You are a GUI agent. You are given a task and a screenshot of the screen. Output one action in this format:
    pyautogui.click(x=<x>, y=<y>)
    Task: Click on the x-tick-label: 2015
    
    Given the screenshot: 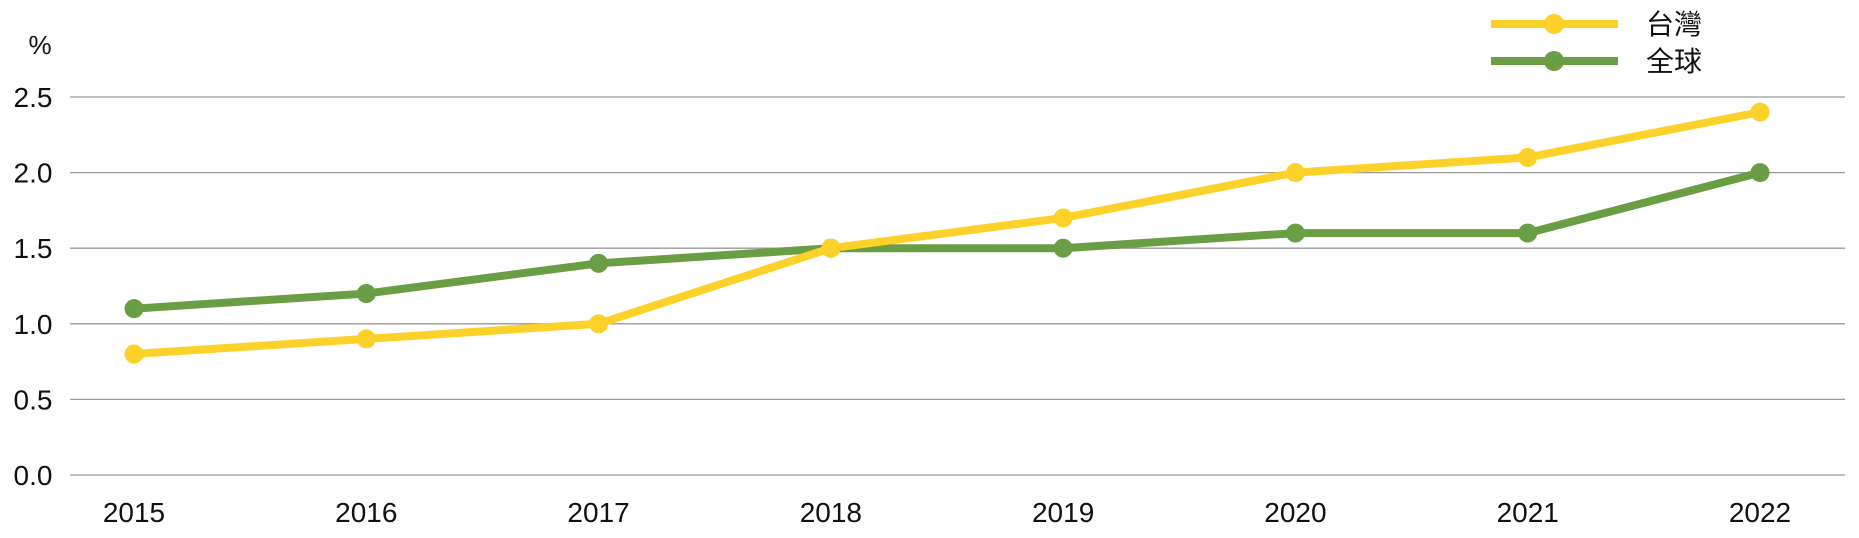 What is the action you would take?
    pyautogui.click(x=134, y=512)
    